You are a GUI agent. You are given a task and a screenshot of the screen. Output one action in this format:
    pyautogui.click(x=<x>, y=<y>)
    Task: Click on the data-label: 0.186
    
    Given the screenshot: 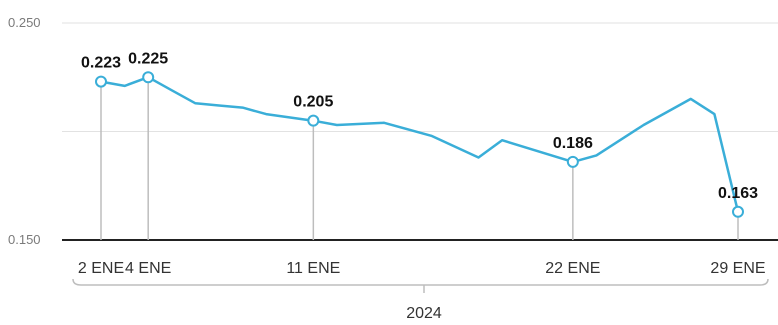 What is the action you would take?
    pyautogui.click(x=573, y=143)
    